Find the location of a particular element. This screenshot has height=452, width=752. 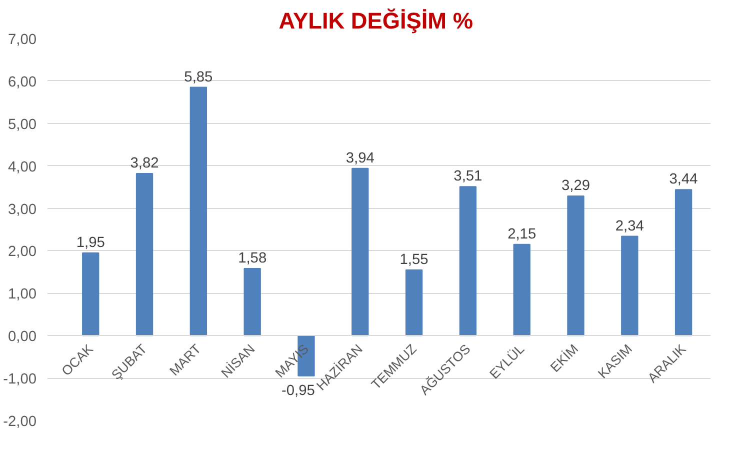

data-label: 3,82 is located at coordinates (144, 163).